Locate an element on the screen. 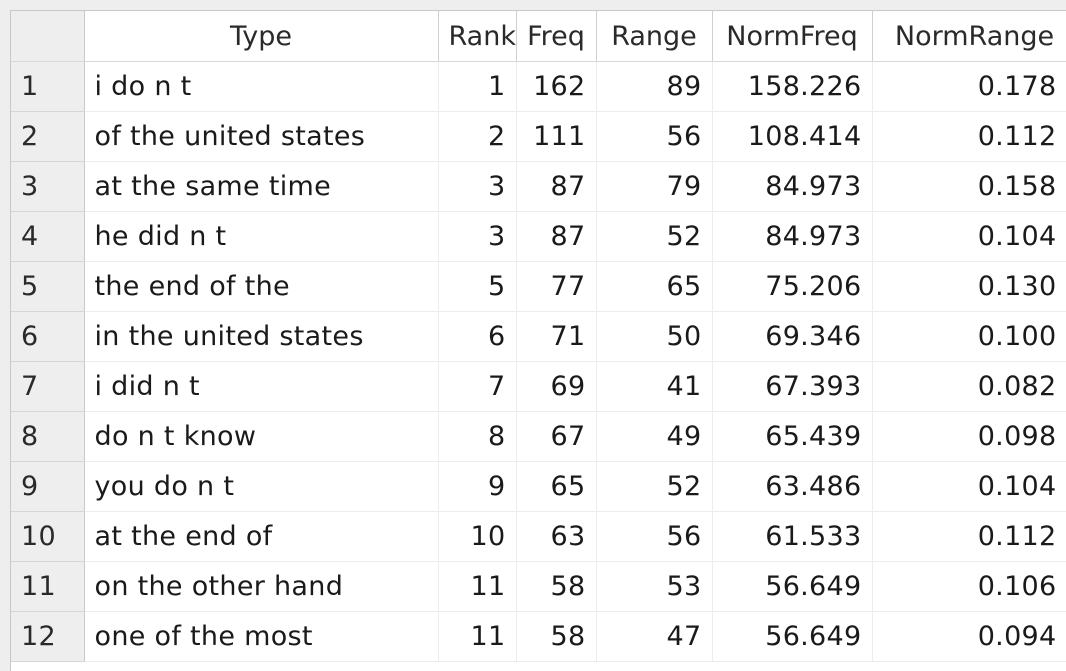  cell-normrange: 0.158 is located at coordinates (969, 186).